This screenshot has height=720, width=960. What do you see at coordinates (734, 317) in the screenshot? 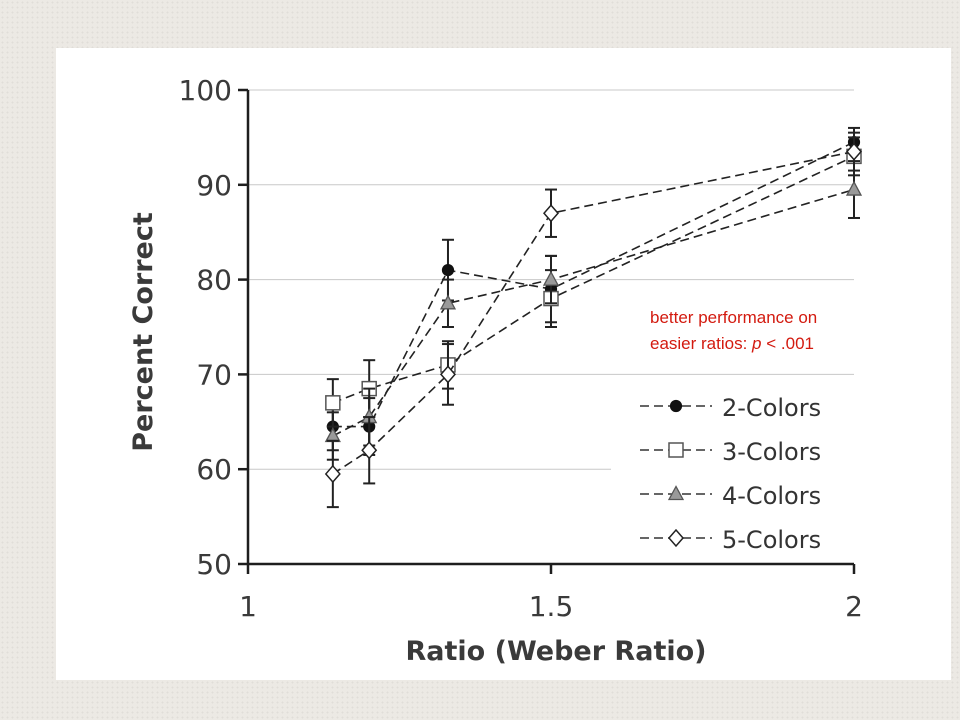
I see `annotation-line-1: better performance on` at bounding box center [734, 317].